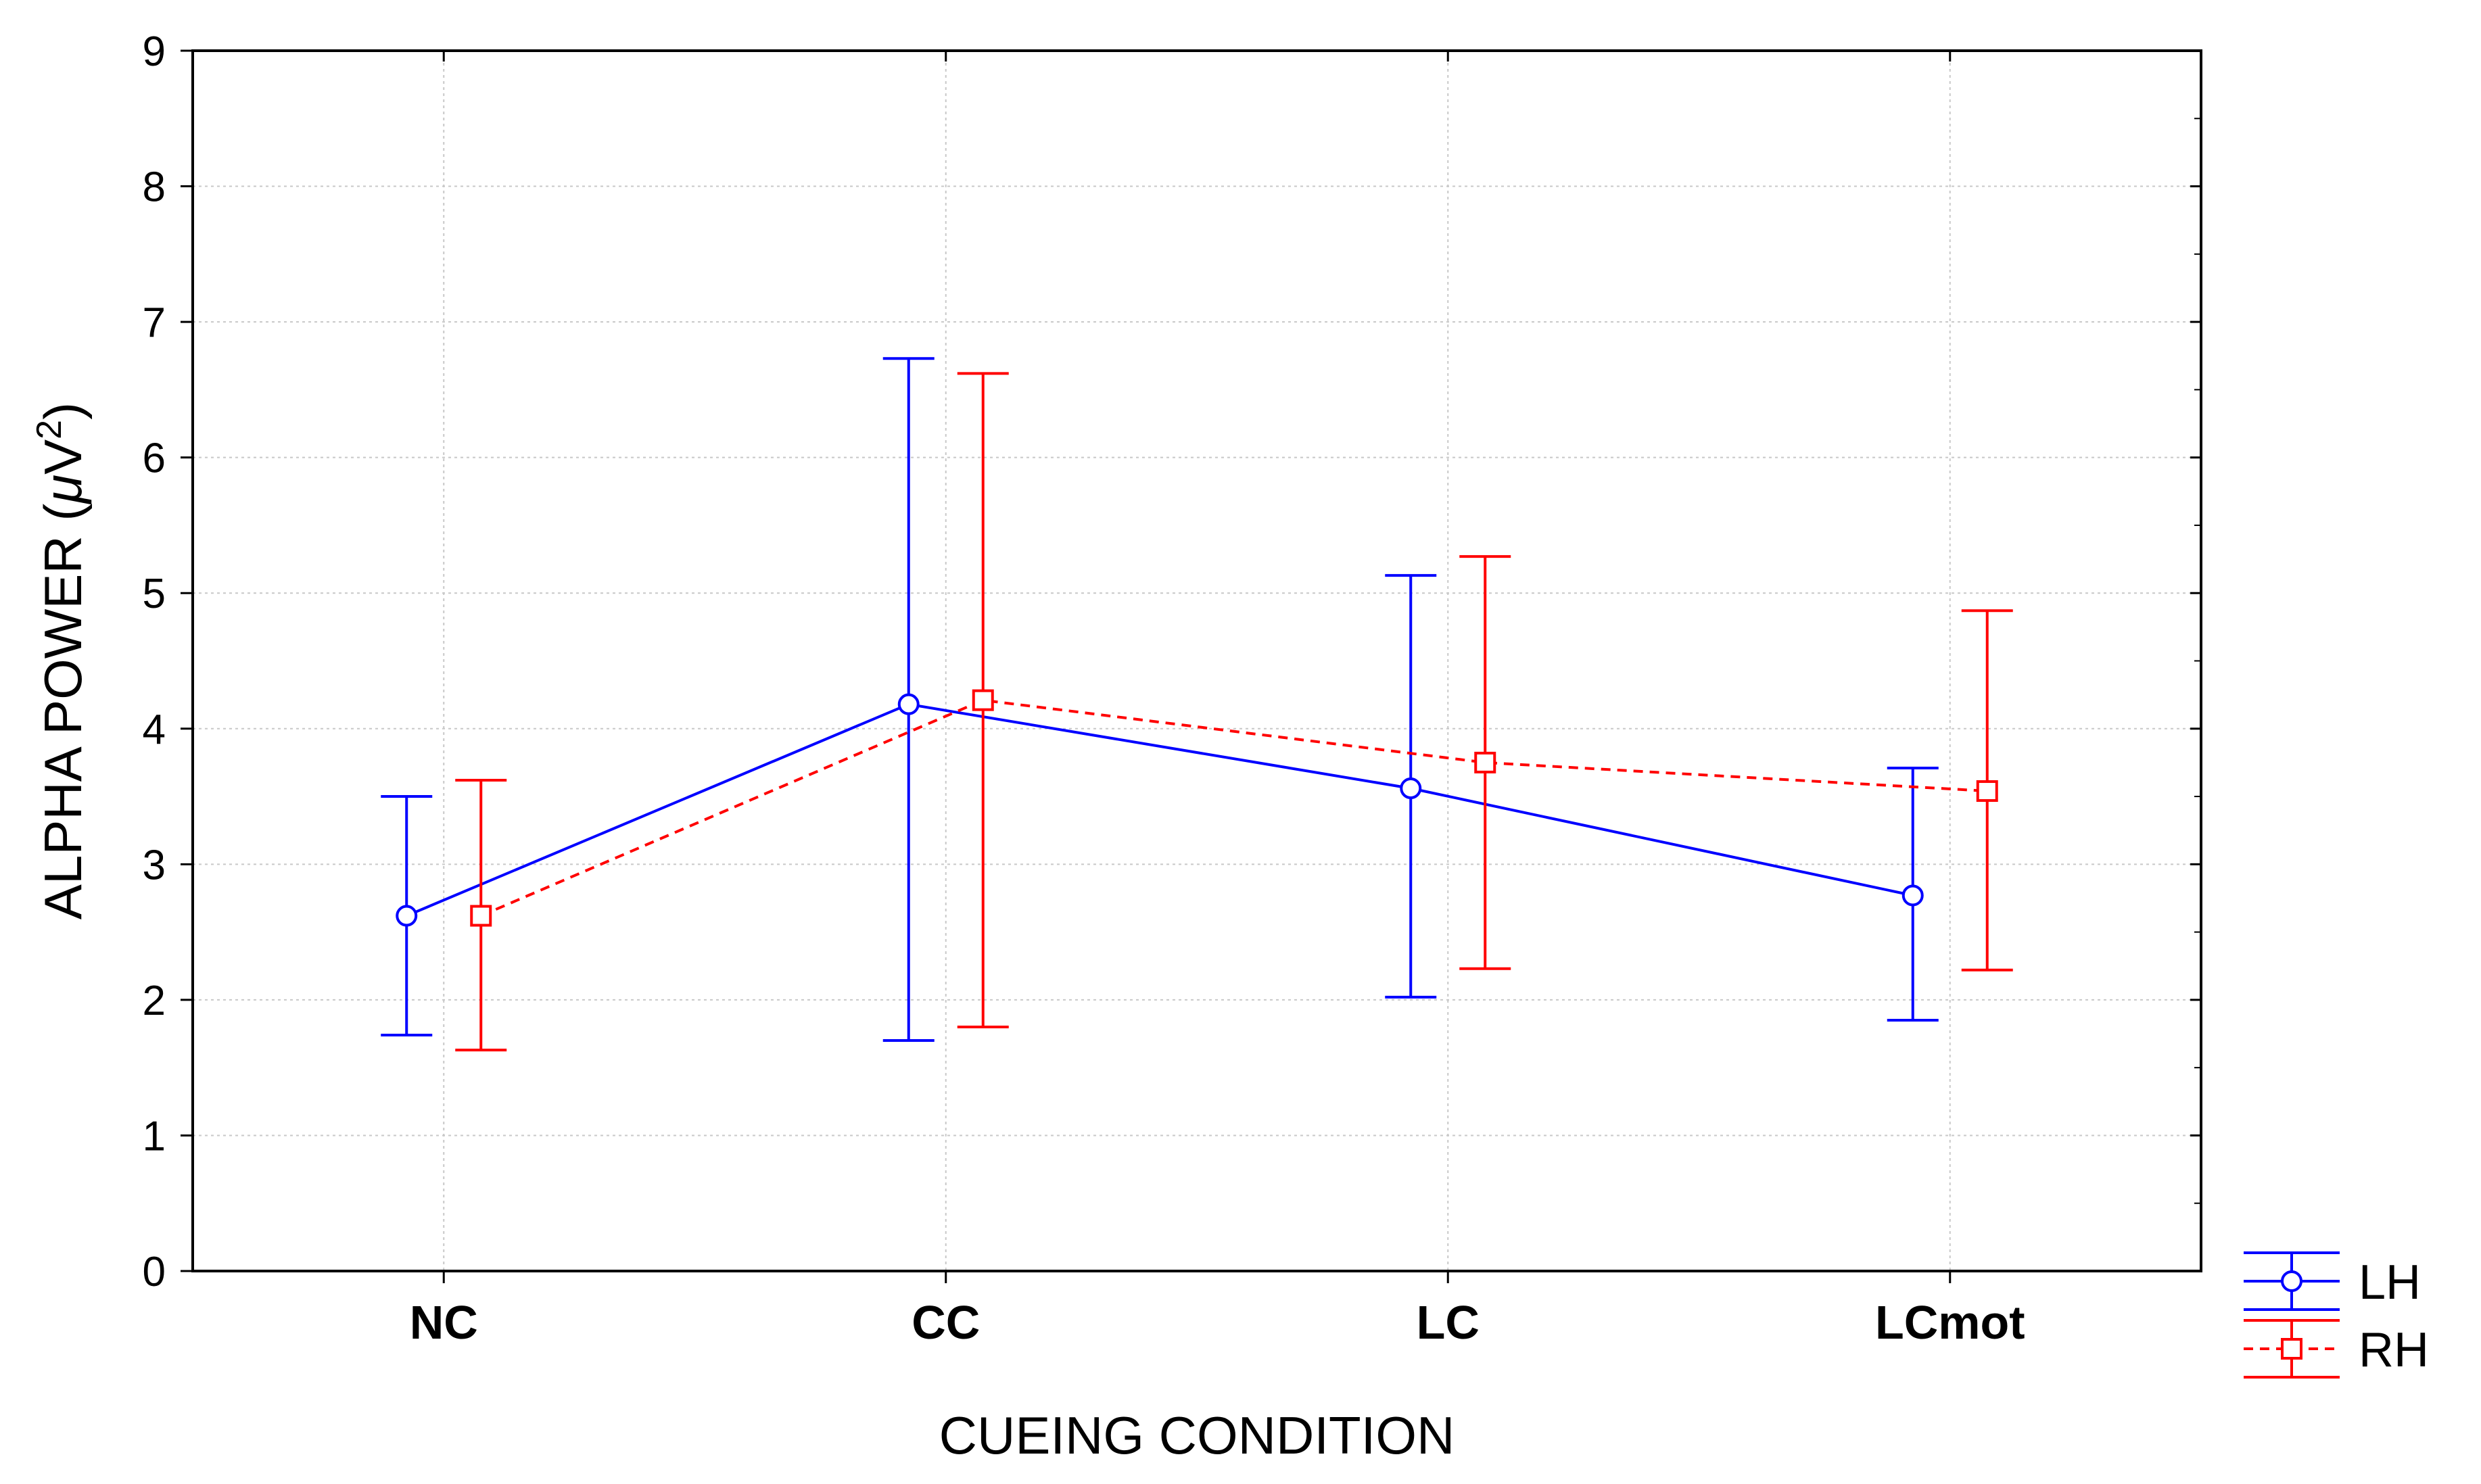 The width and height of the screenshot is (2481, 1484). Describe the element at coordinates (1160, 810) in the screenshot. I see `series-line-LH` at that location.